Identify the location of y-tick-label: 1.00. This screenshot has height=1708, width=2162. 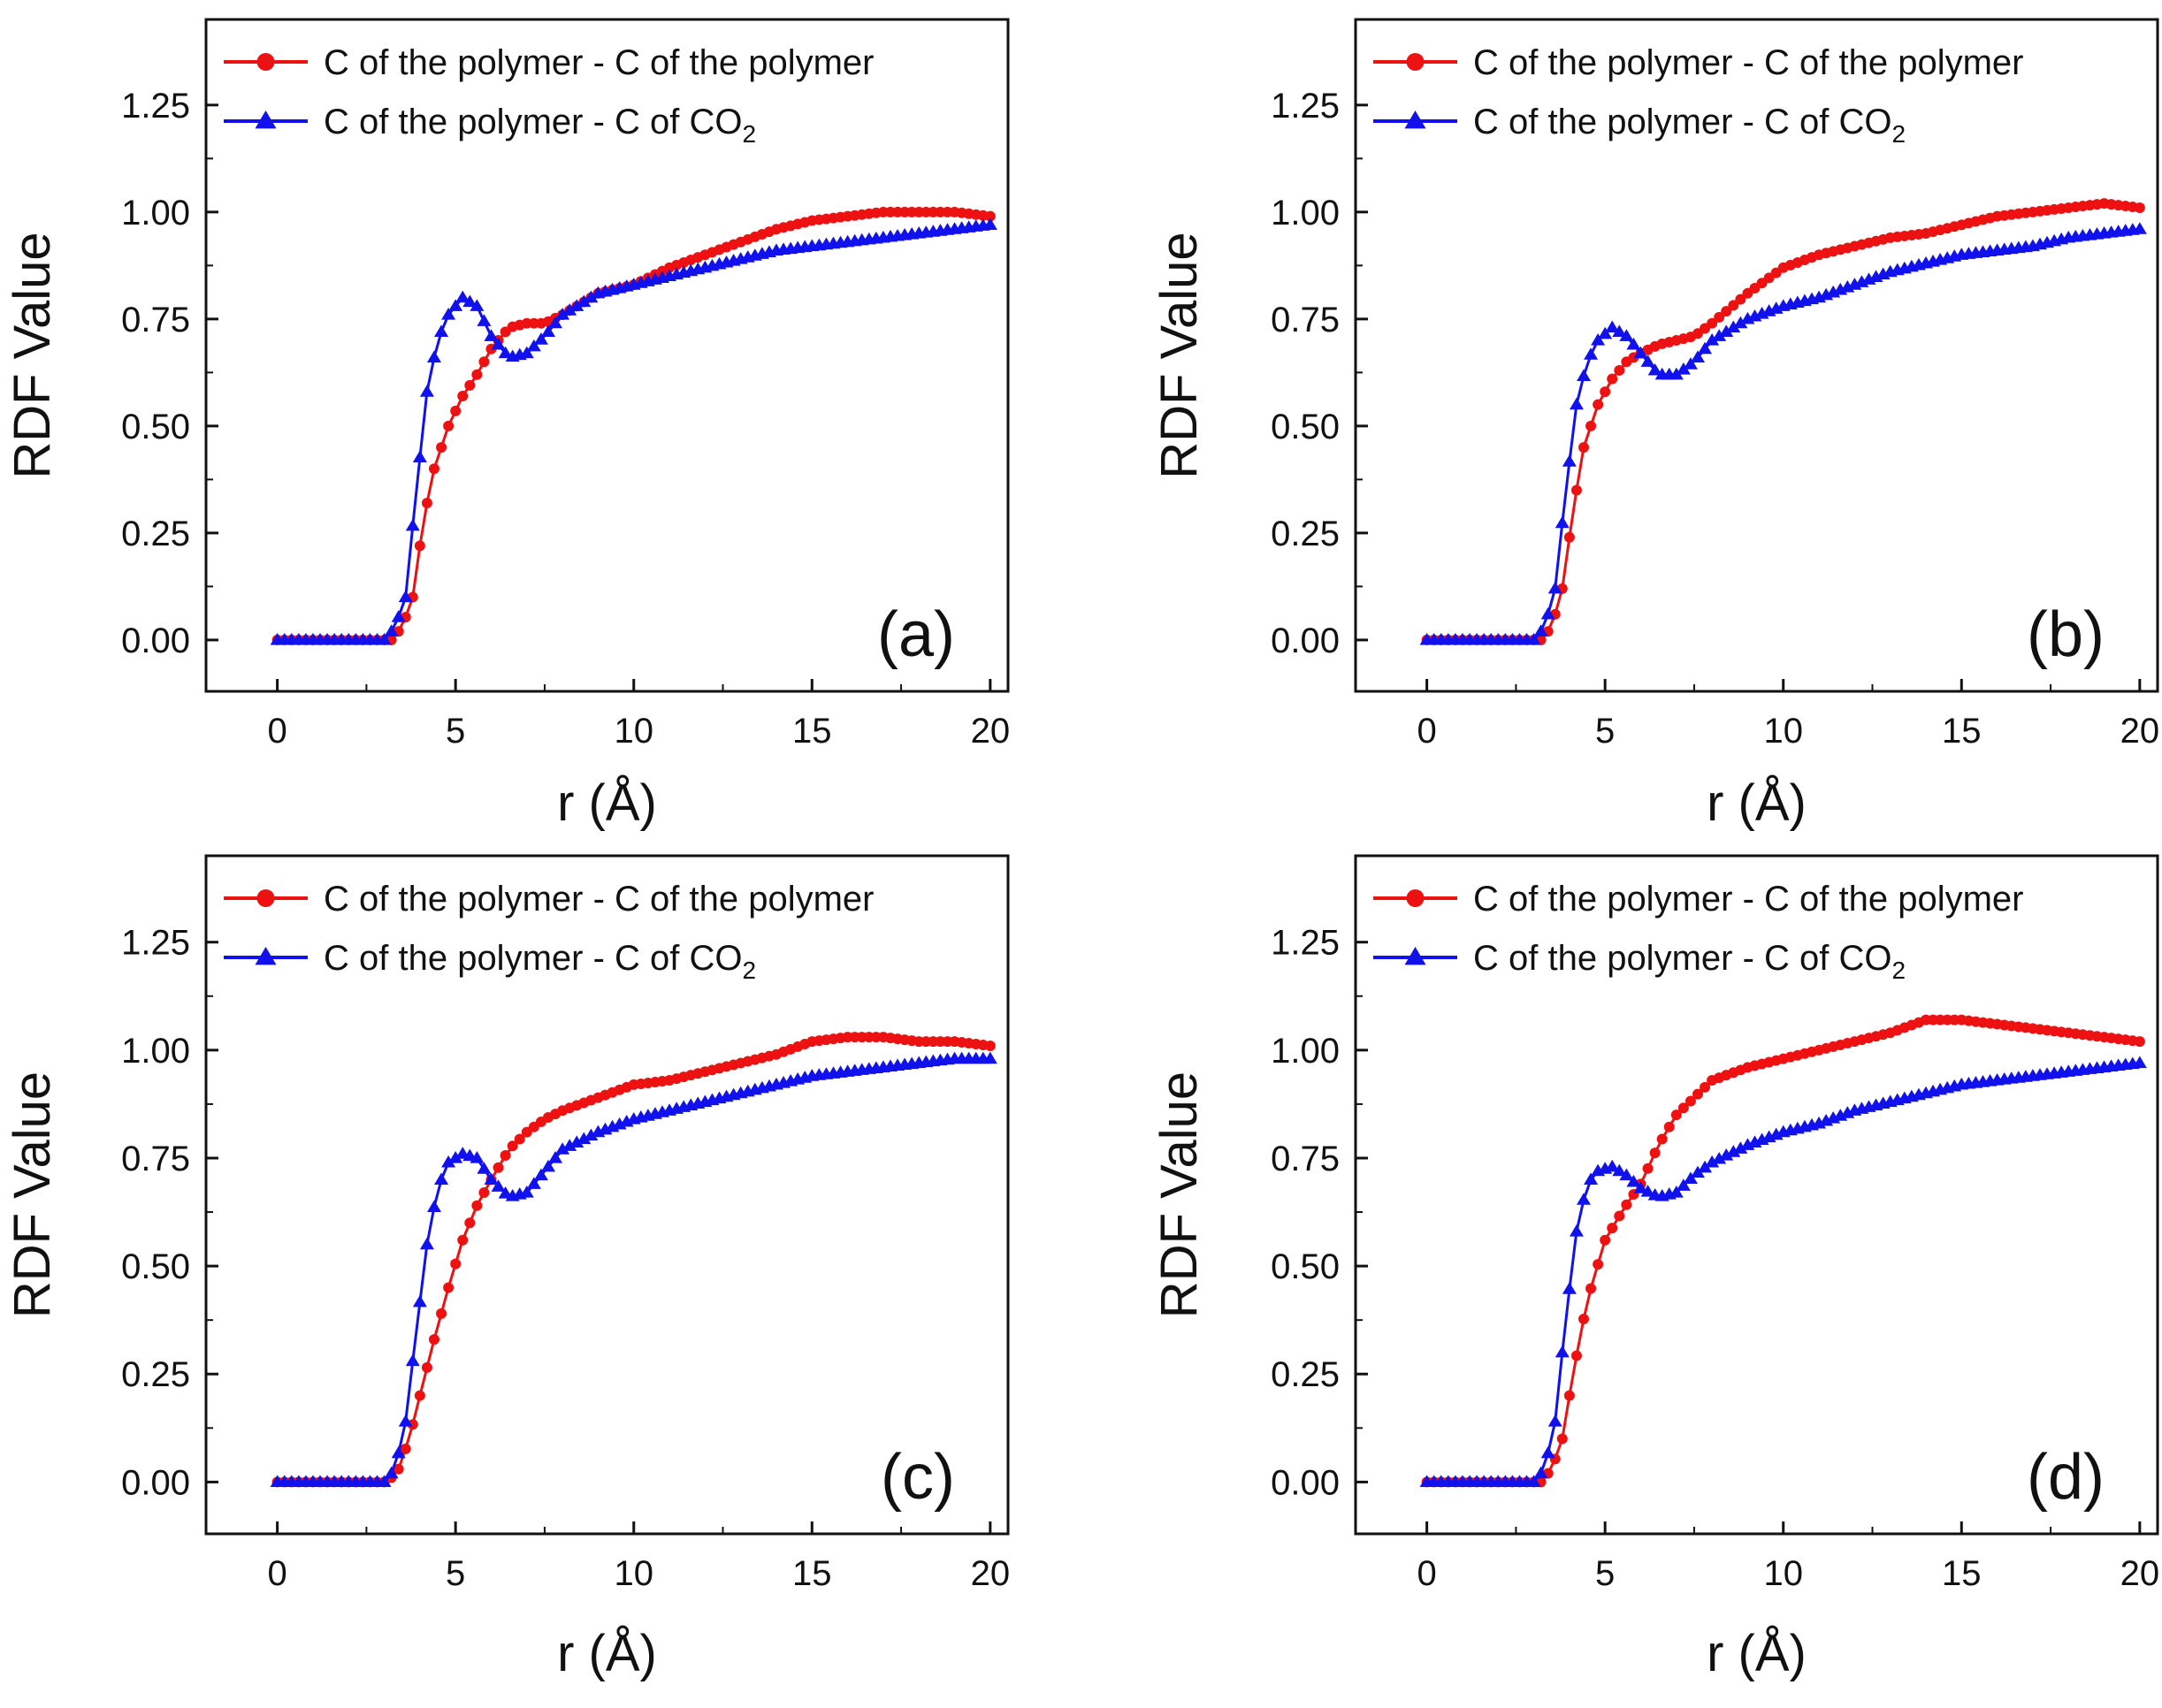
(1305, 213).